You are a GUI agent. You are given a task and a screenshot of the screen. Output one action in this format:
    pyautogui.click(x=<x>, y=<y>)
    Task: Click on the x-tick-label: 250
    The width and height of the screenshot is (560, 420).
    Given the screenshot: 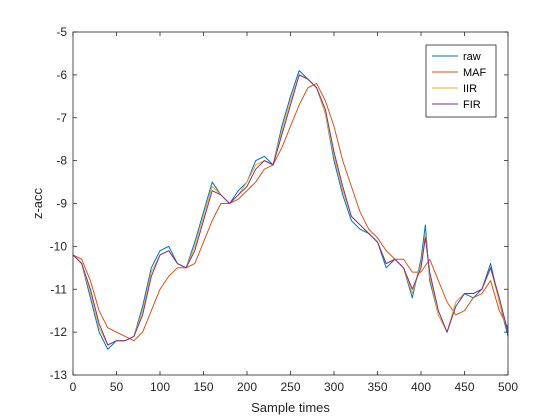 What is the action you would take?
    pyautogui.click(x=290, y=387)
    